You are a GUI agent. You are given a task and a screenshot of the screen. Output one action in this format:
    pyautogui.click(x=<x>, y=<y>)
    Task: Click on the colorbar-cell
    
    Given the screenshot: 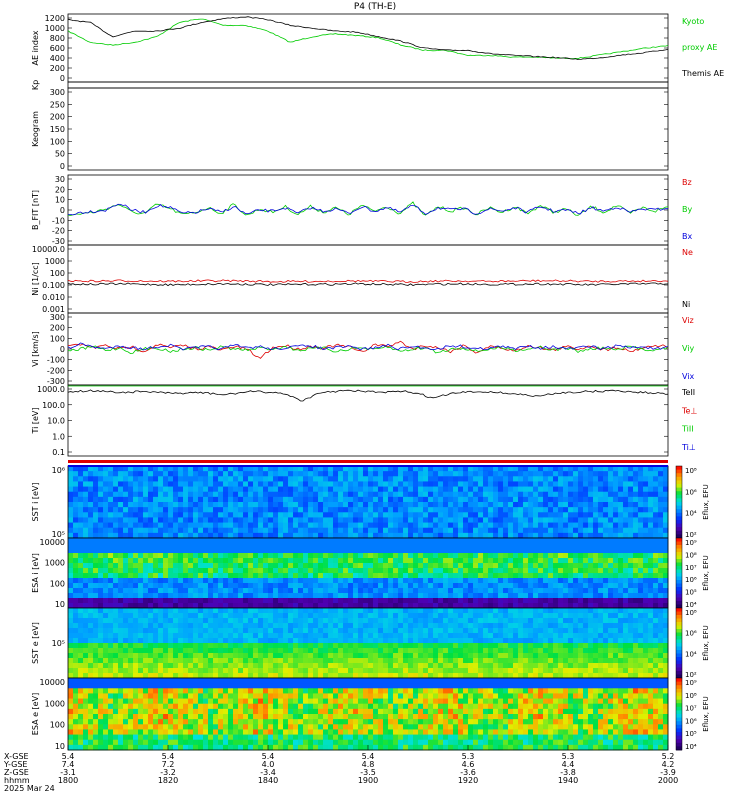 What is the action you would take?
    pyautogui.click(x=679, y=522)
    